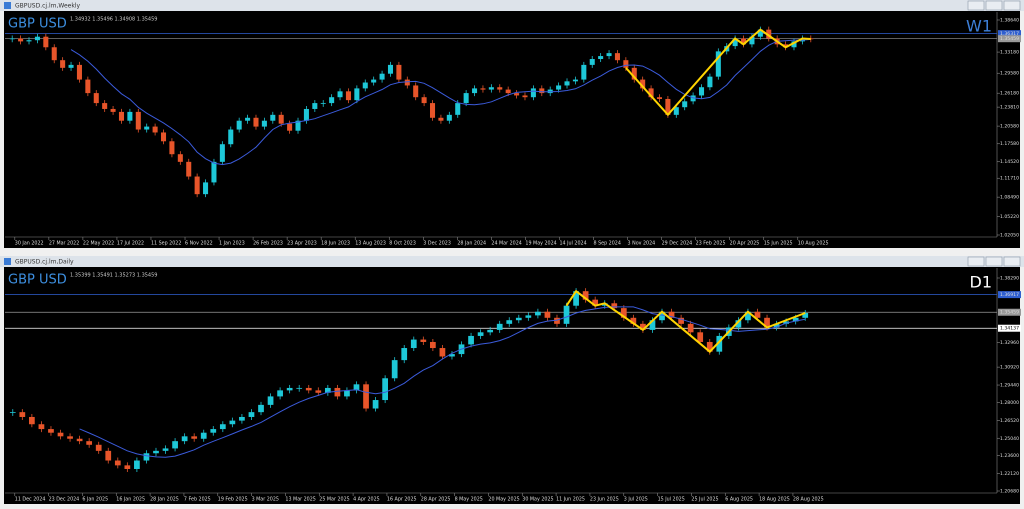  Describe the element at coordinates (1009, 421) in the screenshot. I see `price-label: 1.26520` at that location.